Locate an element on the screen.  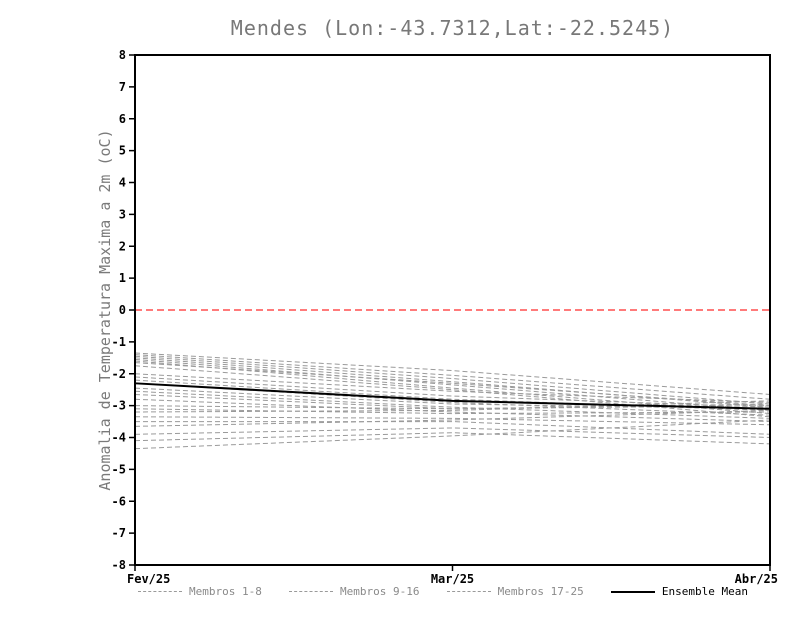
legend-label: Ensemble Mean is located at coordinates (704, 591).